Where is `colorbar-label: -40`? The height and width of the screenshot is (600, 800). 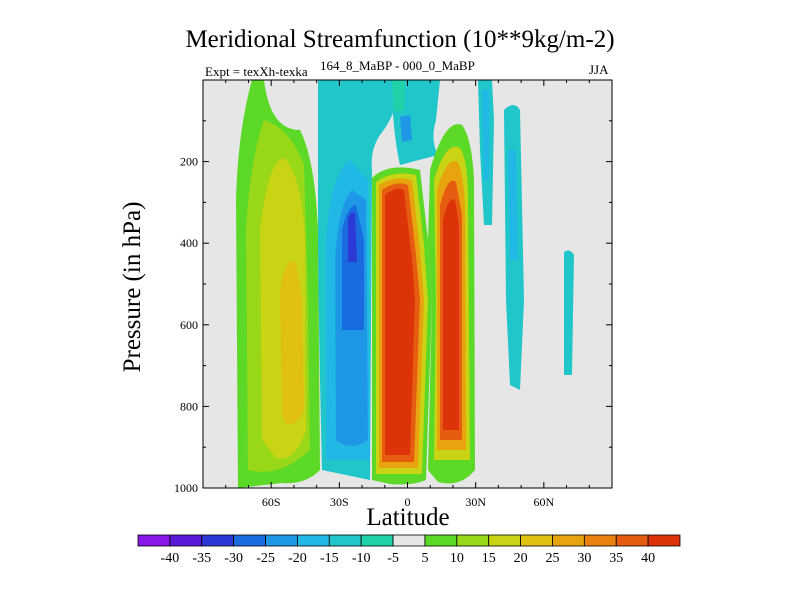
colorbar-label: -40 is located at coordinates (170, 558).